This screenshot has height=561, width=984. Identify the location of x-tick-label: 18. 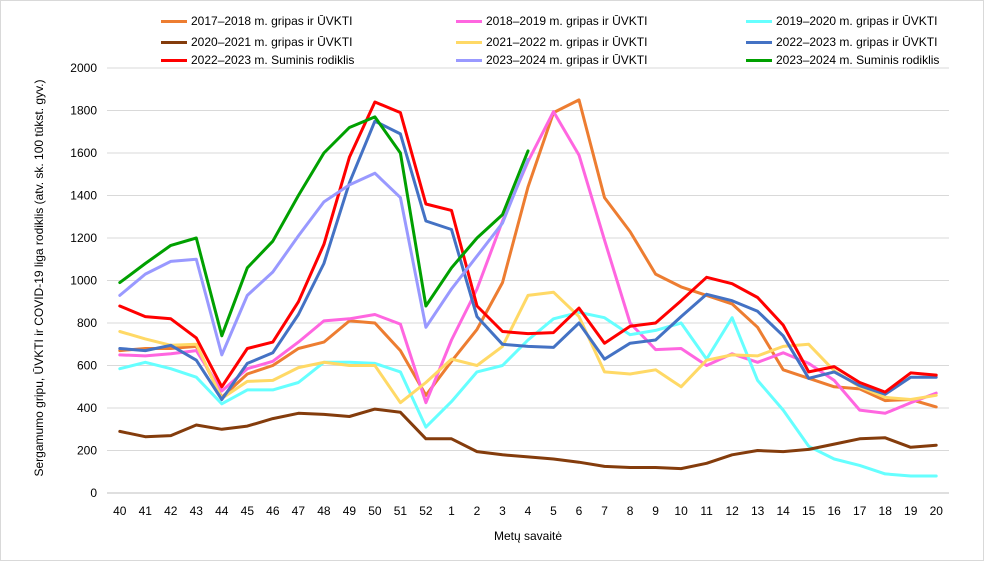
(886, 511).